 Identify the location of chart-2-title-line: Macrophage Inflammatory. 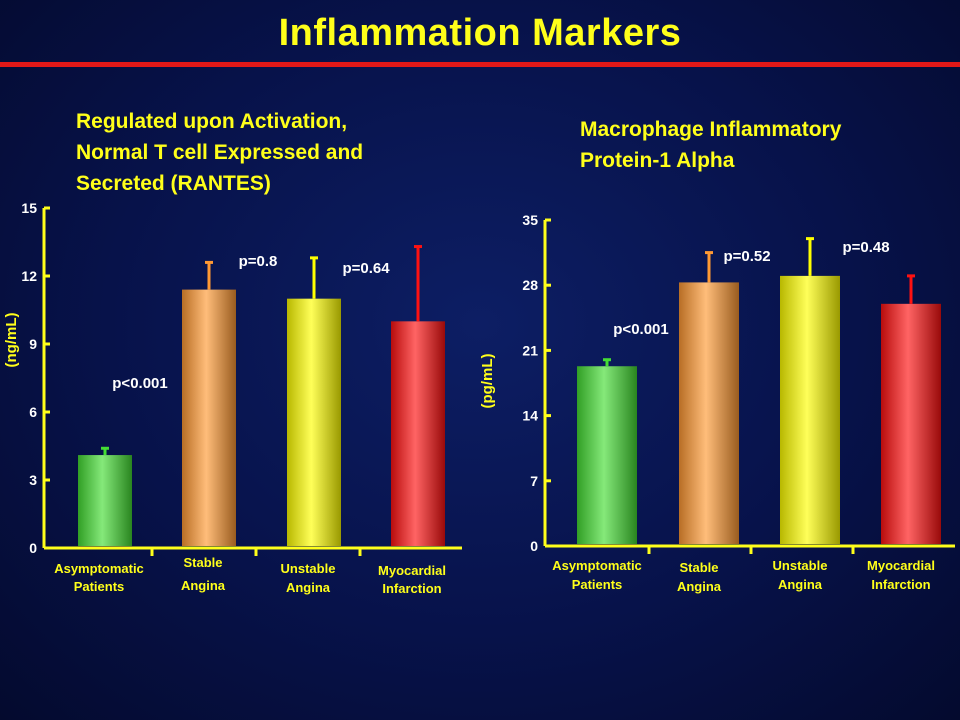
(711, 129).